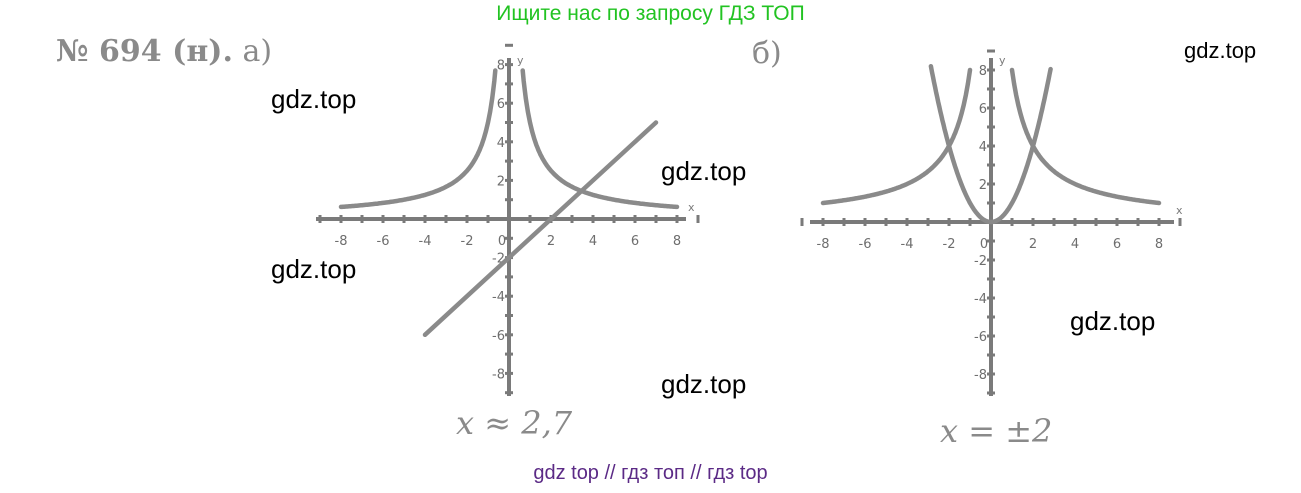 The image size is (1301, 493). What do you see at coordinates (514, 423) in the screenshot?
I see `answer-a: x ≈ 2,7` at bounding box center [514, 423].